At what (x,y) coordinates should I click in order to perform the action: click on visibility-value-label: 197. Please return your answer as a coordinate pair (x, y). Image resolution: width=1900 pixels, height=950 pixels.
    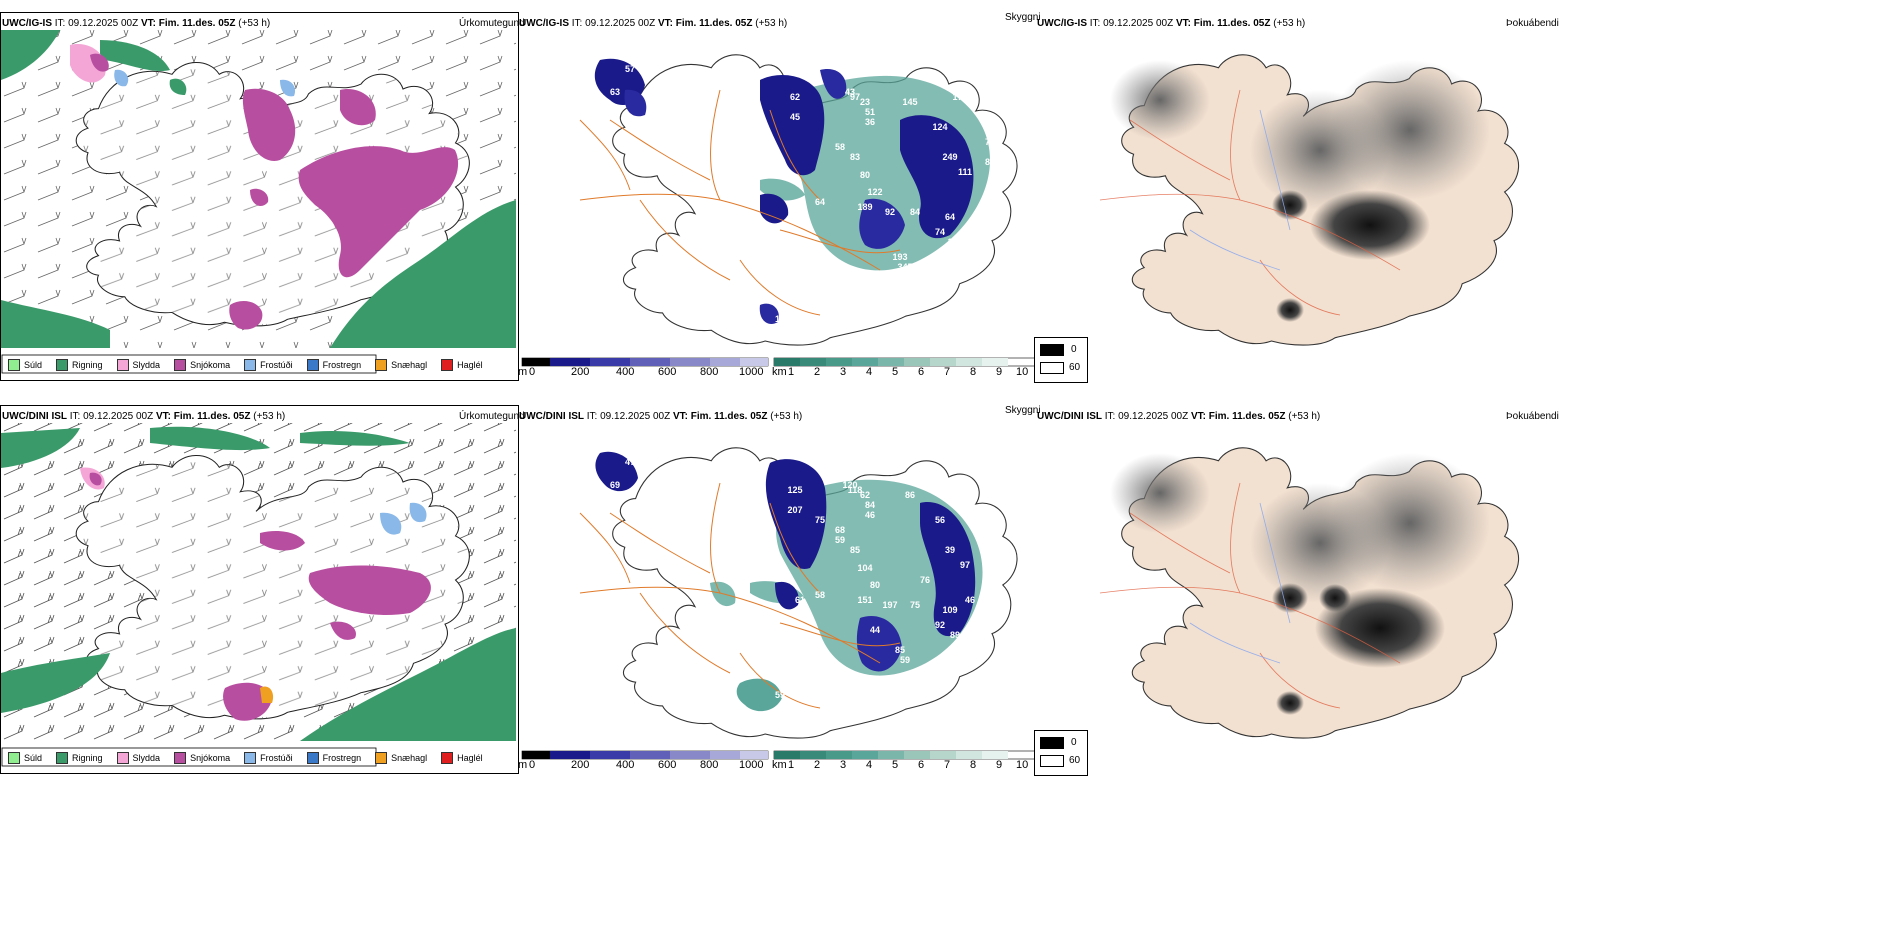
    Looking at the image, I should click on (889, 605).